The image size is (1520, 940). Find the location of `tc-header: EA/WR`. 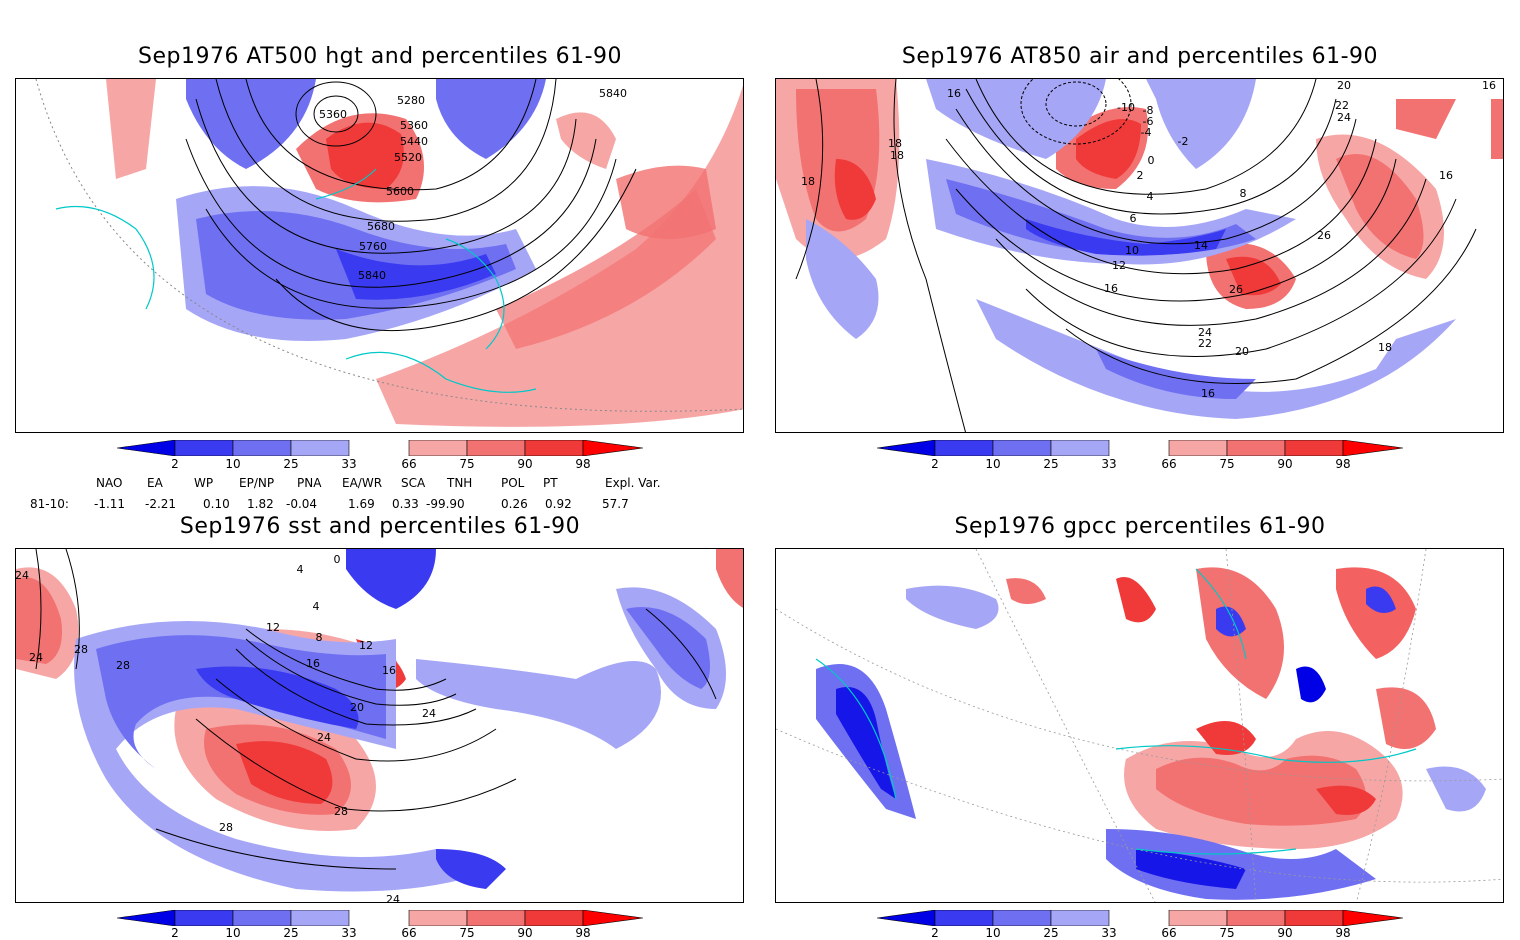

tc-header: EA/WR is located at coordinates (362, 483).